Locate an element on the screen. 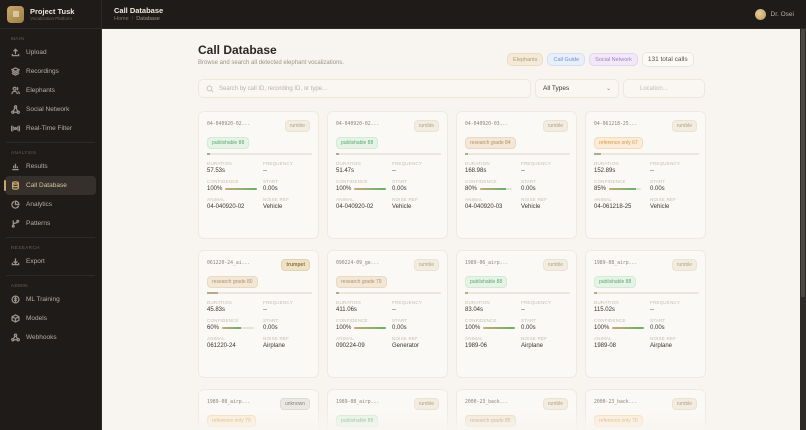 Image resolution: width=806 pixels, height=430 pixels. users-icon is located at coordinates (15, 90).